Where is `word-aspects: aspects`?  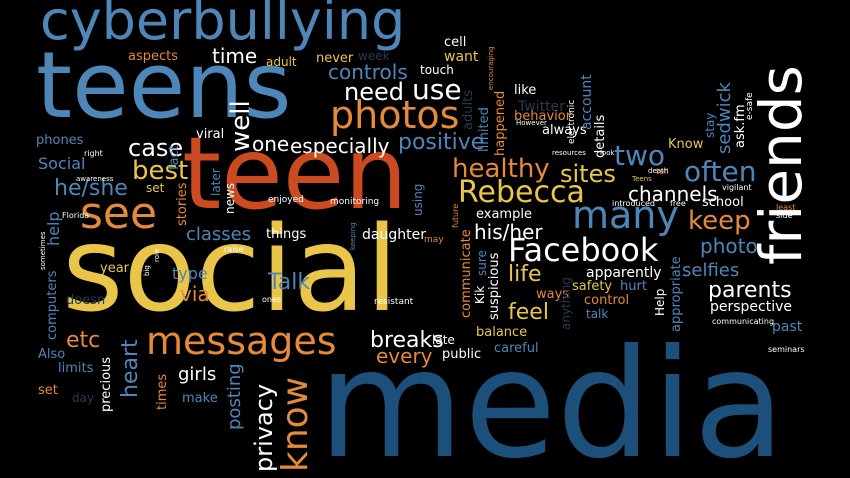 word-aspects: aspects is located at coordinates (153, 56).